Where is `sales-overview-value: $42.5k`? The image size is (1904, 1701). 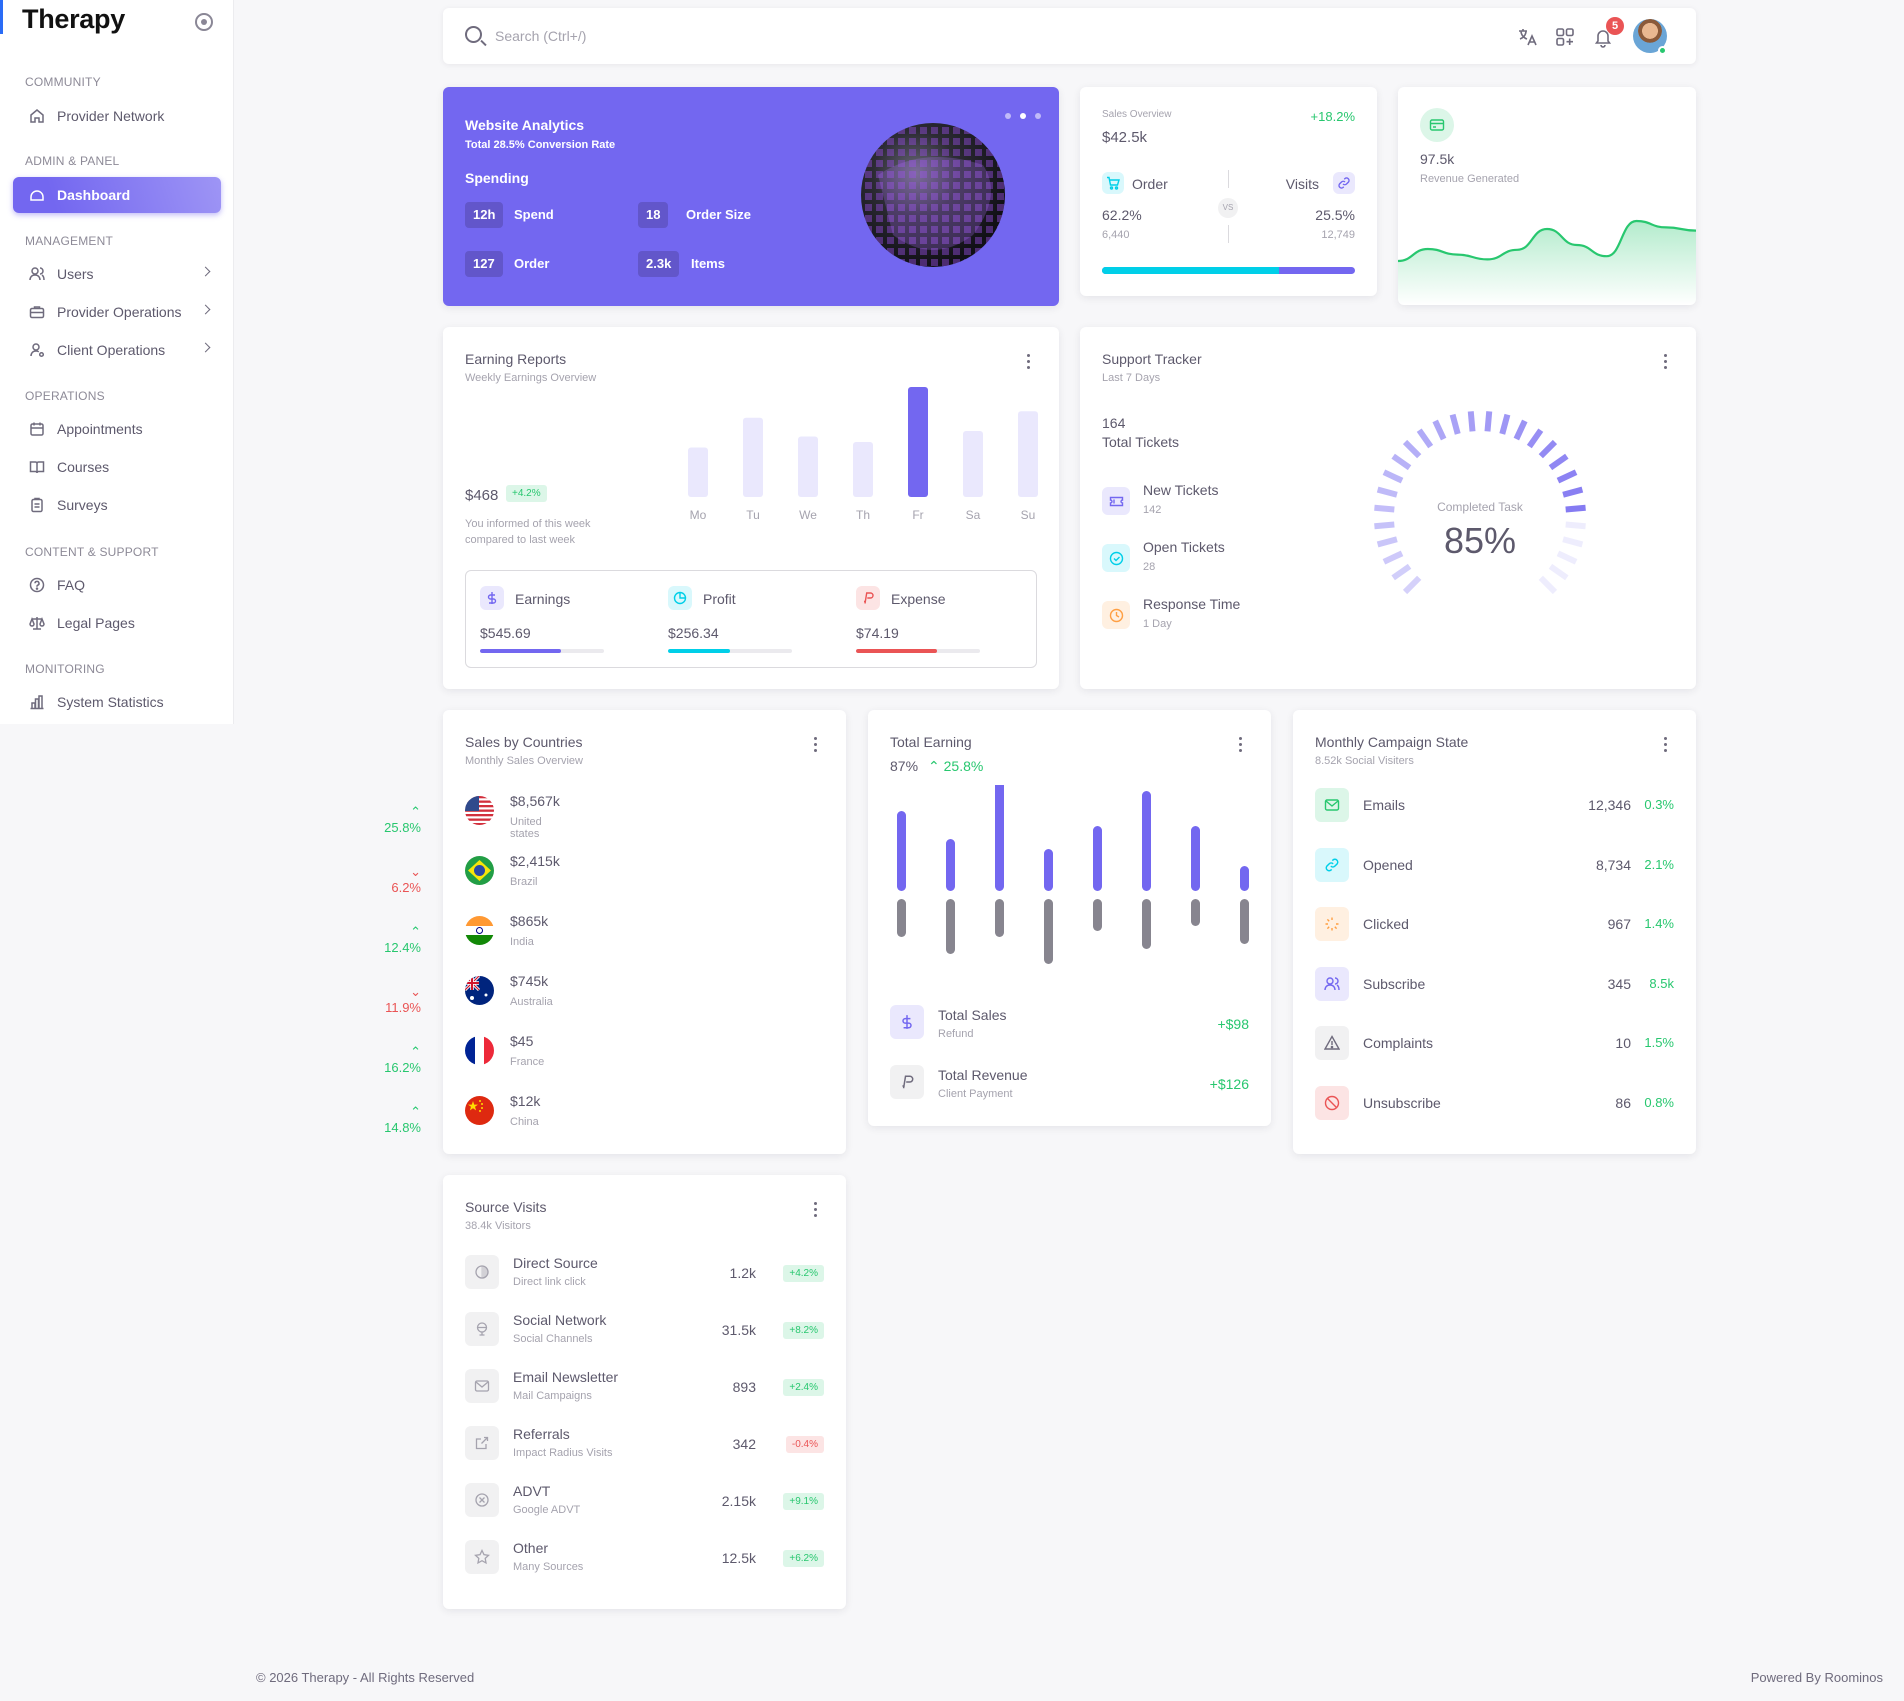 sales-overview-value: $42.5k is located at coordinates (1125, 137).